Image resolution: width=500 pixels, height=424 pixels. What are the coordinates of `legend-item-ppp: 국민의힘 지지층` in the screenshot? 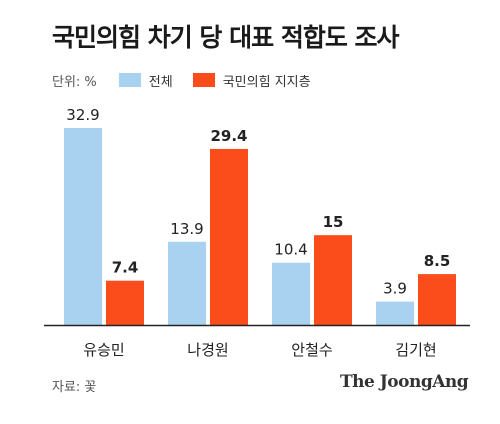 It's located at (251, 80).